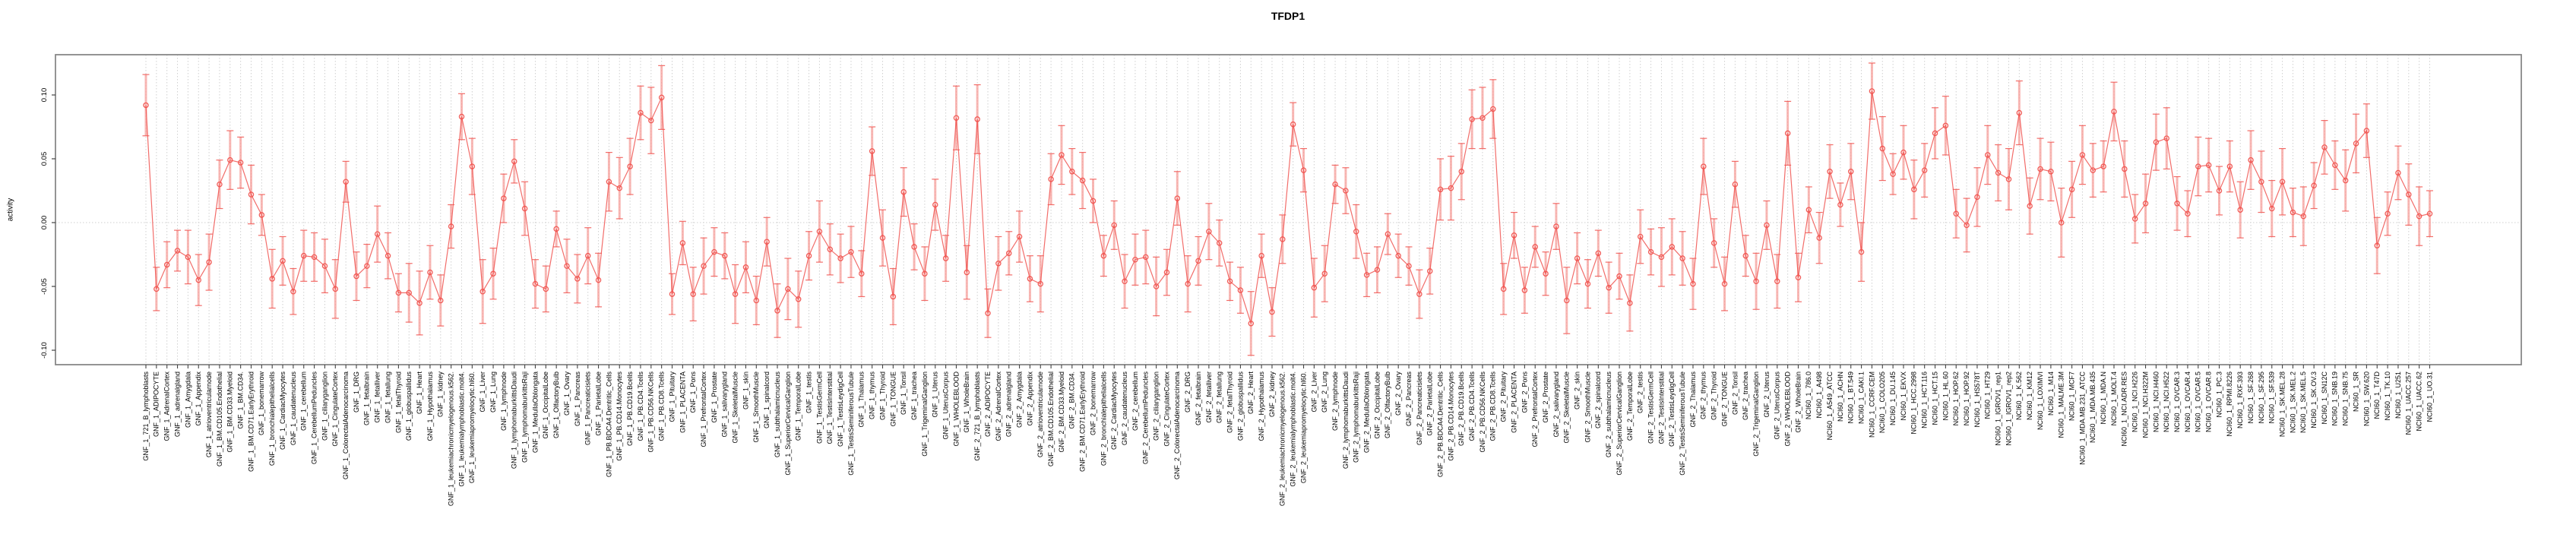 The image size is (2576, 547). What do you see at coordinates (998, 406) in the screenshot?
I see `x-category-label: GNF_2_AdrenalCortex` at bounding box center [998, 406].